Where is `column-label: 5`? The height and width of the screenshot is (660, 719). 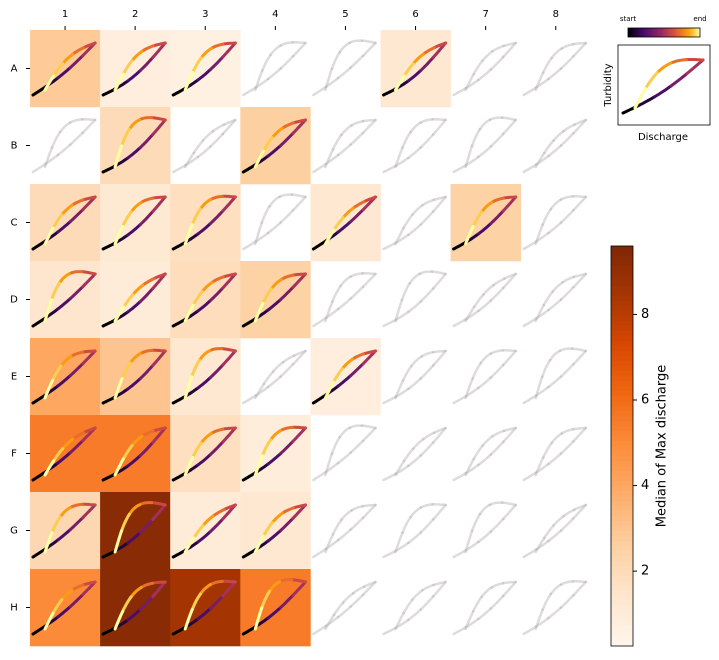
column-label: 5 is located at coordinates (345, 14).